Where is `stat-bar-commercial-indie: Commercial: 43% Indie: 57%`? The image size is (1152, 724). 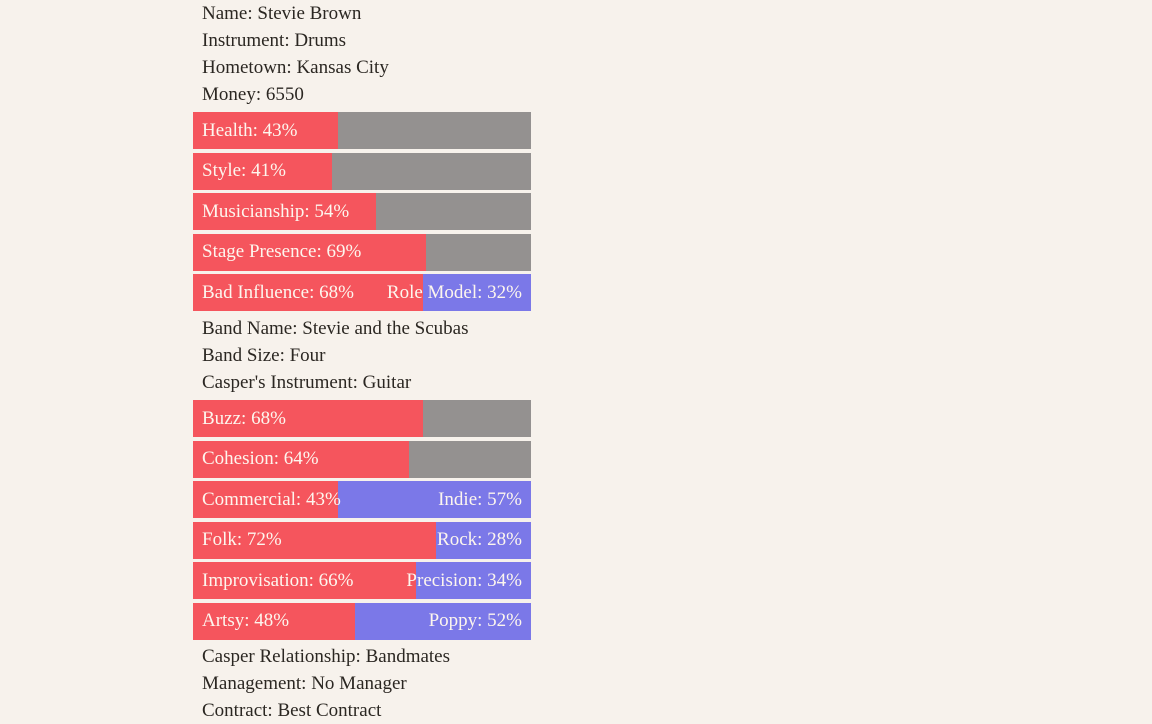
stat-bar-commercial-indie: Commercial: 43% Indie: 57% is located at coordinates (362, 499).